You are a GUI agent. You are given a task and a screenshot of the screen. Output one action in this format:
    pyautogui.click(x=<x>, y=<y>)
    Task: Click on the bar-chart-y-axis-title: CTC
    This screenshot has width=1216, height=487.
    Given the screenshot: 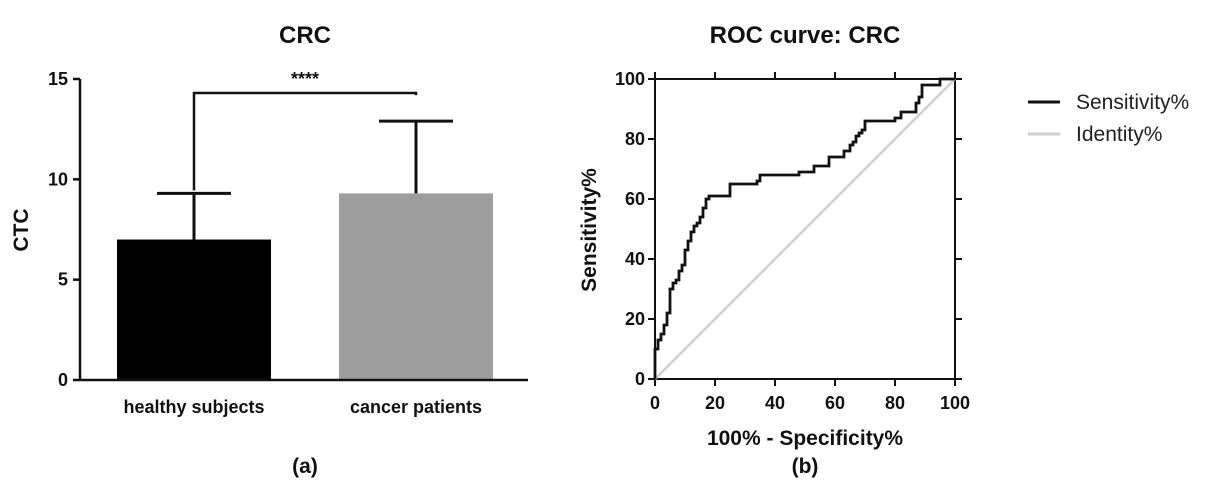 What is the action you would take?
    pyautogui.click(x=21, y=229)
    